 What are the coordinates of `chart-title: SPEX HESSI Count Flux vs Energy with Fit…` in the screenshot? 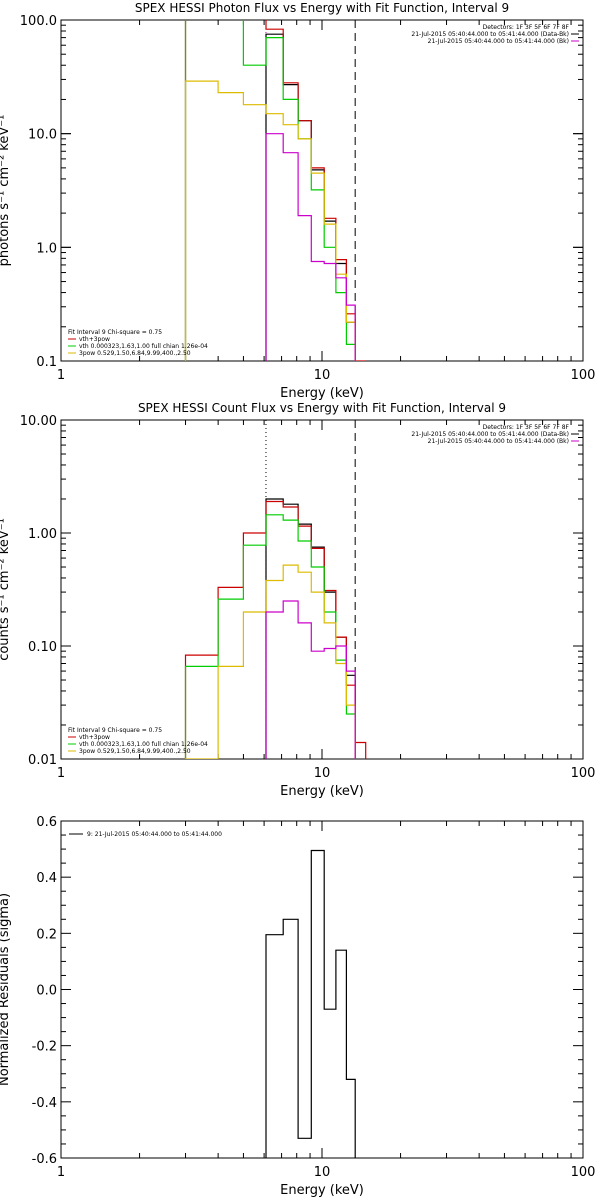 It's located at (322, 408).